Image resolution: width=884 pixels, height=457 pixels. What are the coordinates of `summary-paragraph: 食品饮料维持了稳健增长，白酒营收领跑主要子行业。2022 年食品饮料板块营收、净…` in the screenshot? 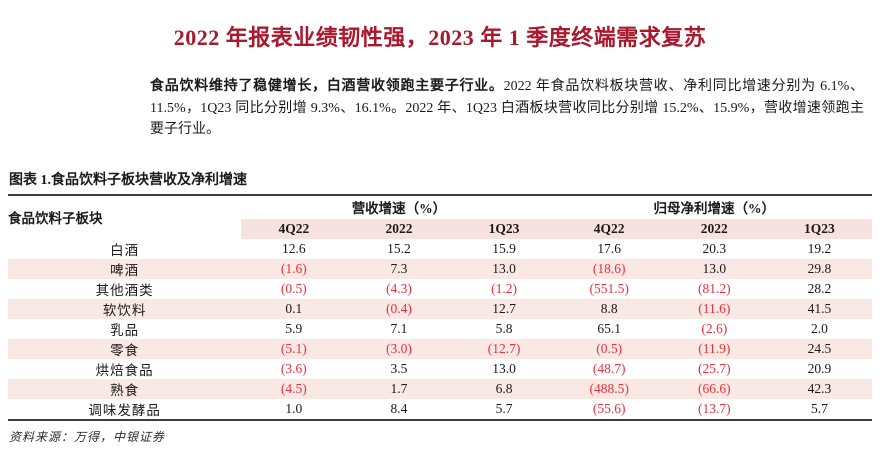 It's located at (507, 108).